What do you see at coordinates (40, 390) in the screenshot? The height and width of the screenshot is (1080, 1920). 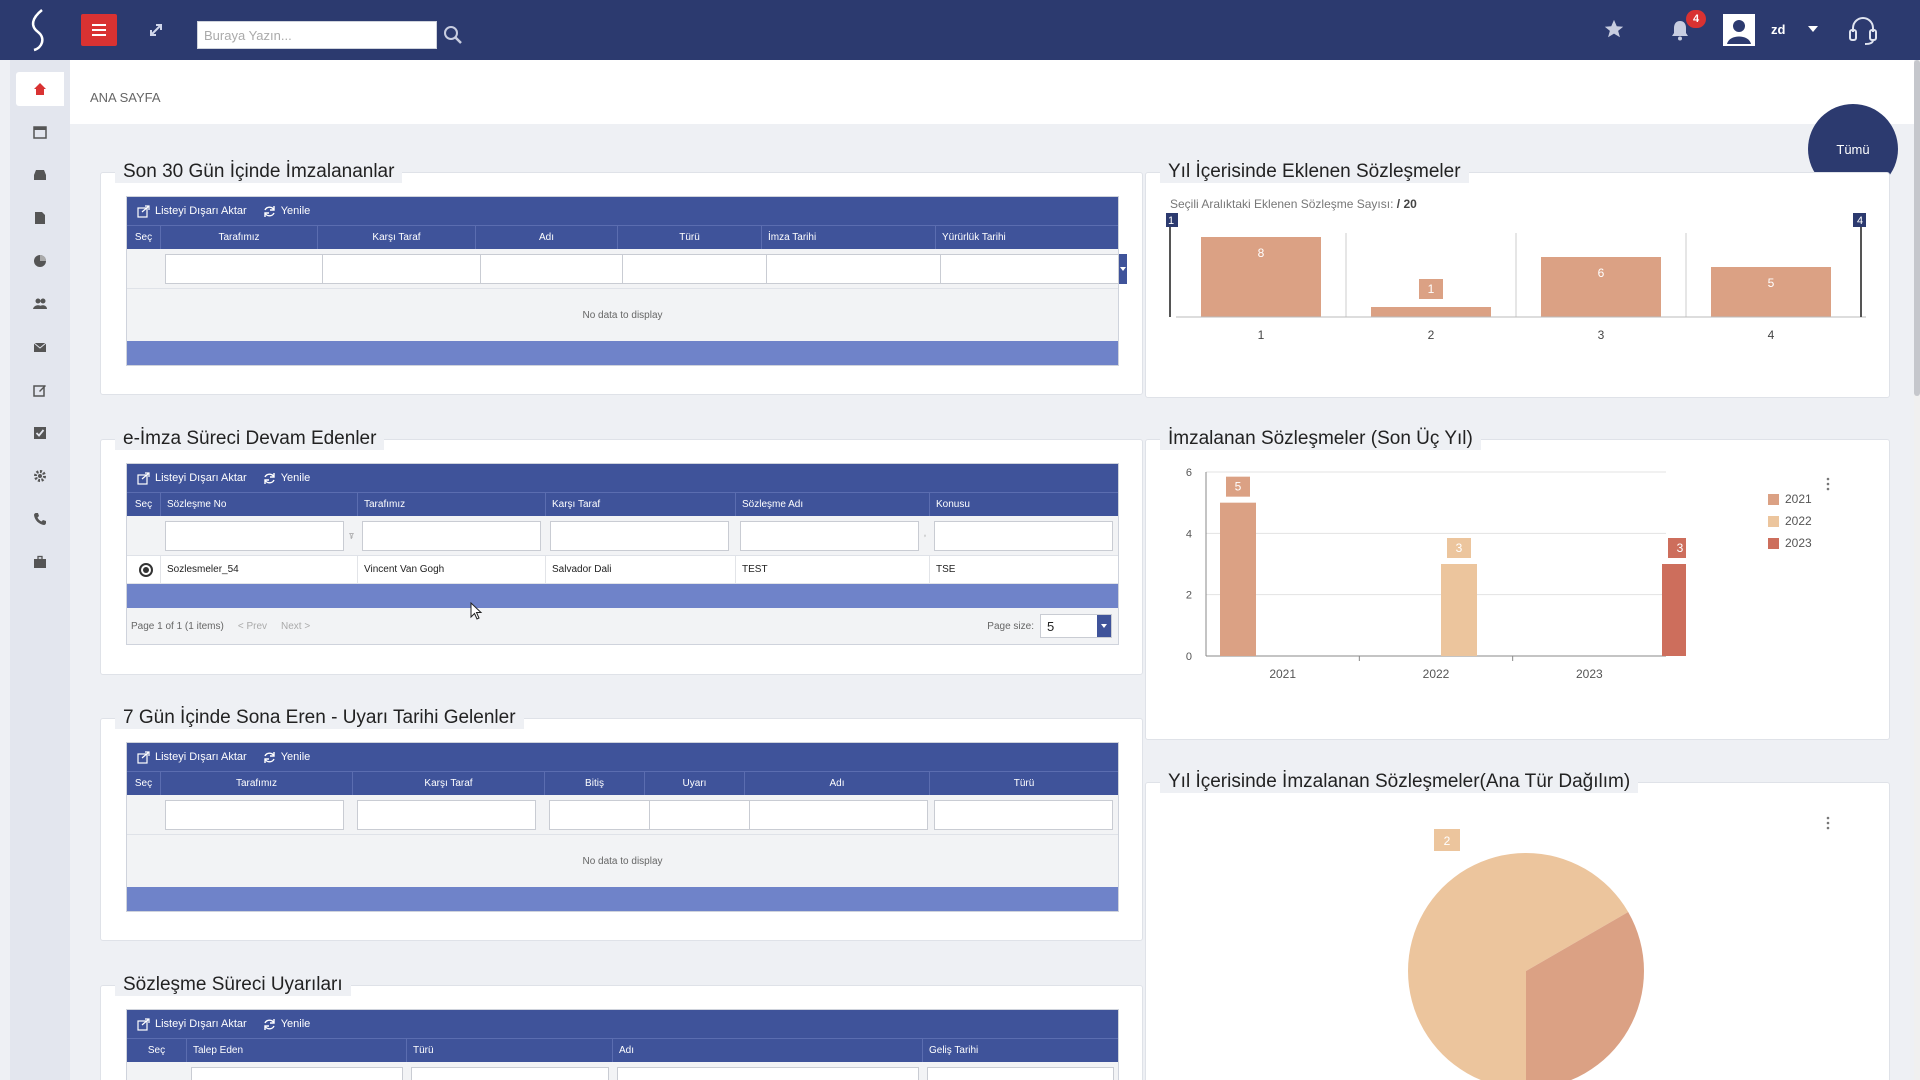 I see `sidebar-item-edit` at bounding box center [40, 390].